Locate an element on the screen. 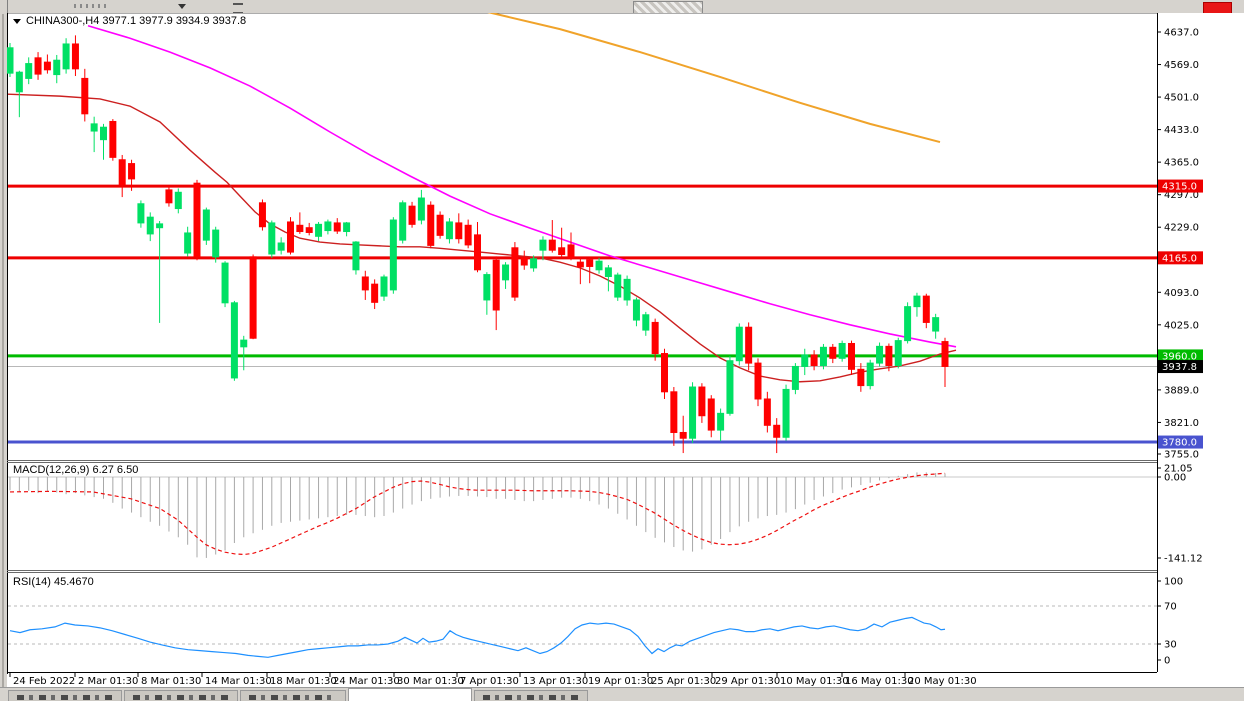 Image resolution: width=1244 pixels, height=701 pixels. time-axis-label: 20 May 01:30 is located at coordinates (942, 681).